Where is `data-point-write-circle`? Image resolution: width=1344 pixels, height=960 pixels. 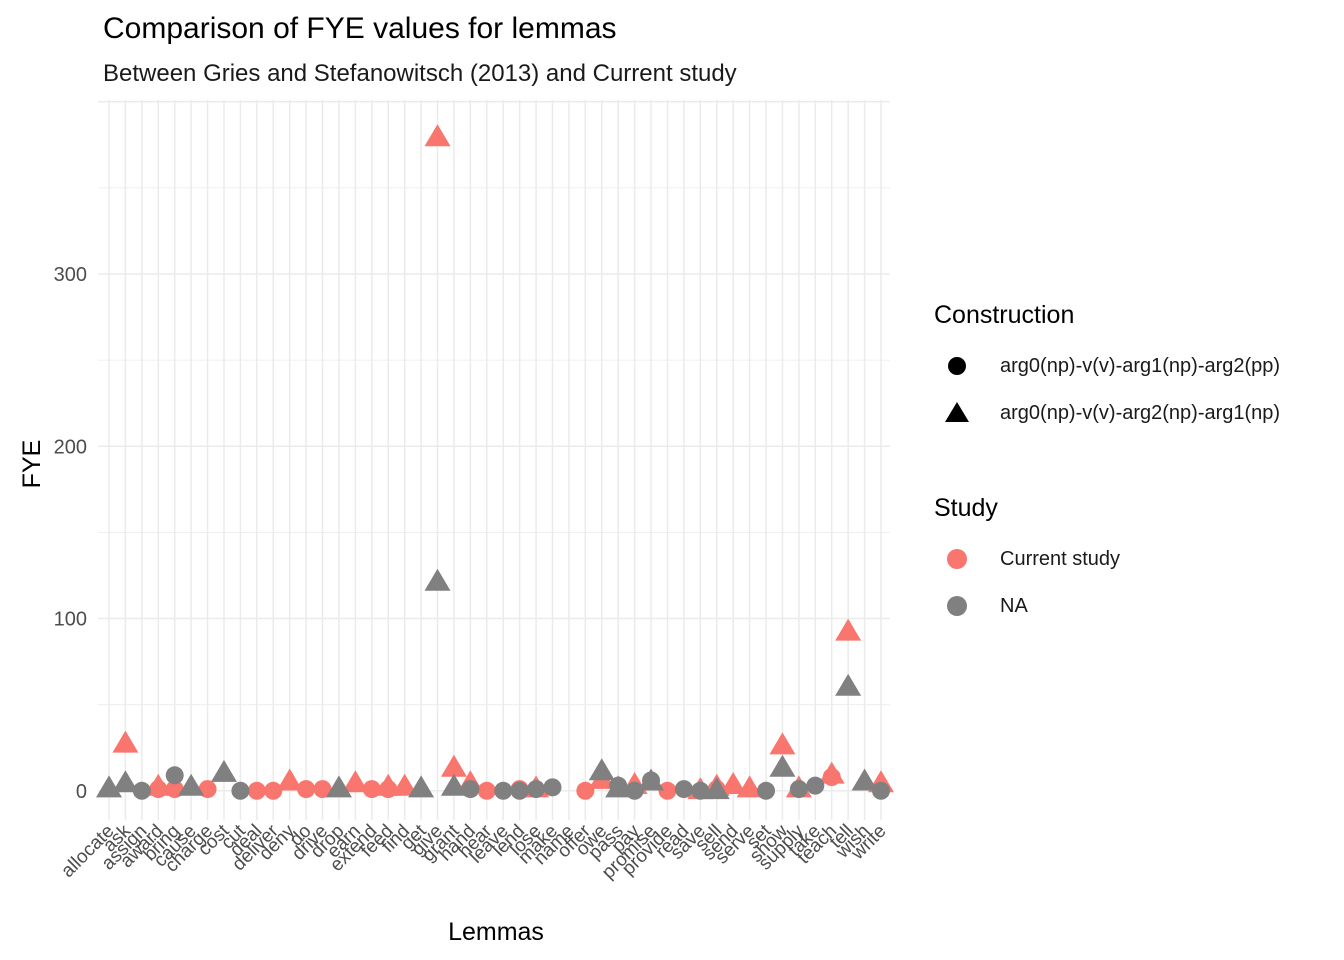
data-point-write-circle is located at coordinates (881, 790).